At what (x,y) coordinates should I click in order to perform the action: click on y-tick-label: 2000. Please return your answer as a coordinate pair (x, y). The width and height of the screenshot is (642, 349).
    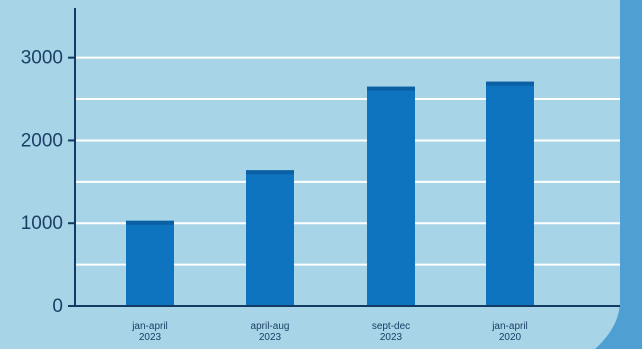
    Looking at the image, I should click on (42, 140).